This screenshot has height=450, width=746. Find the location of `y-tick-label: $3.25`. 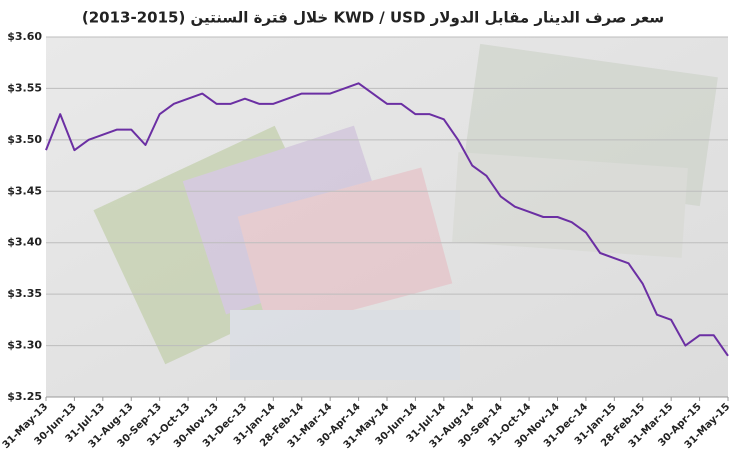

y-tick-label: $3.25 is located at coordinates (24, 396).